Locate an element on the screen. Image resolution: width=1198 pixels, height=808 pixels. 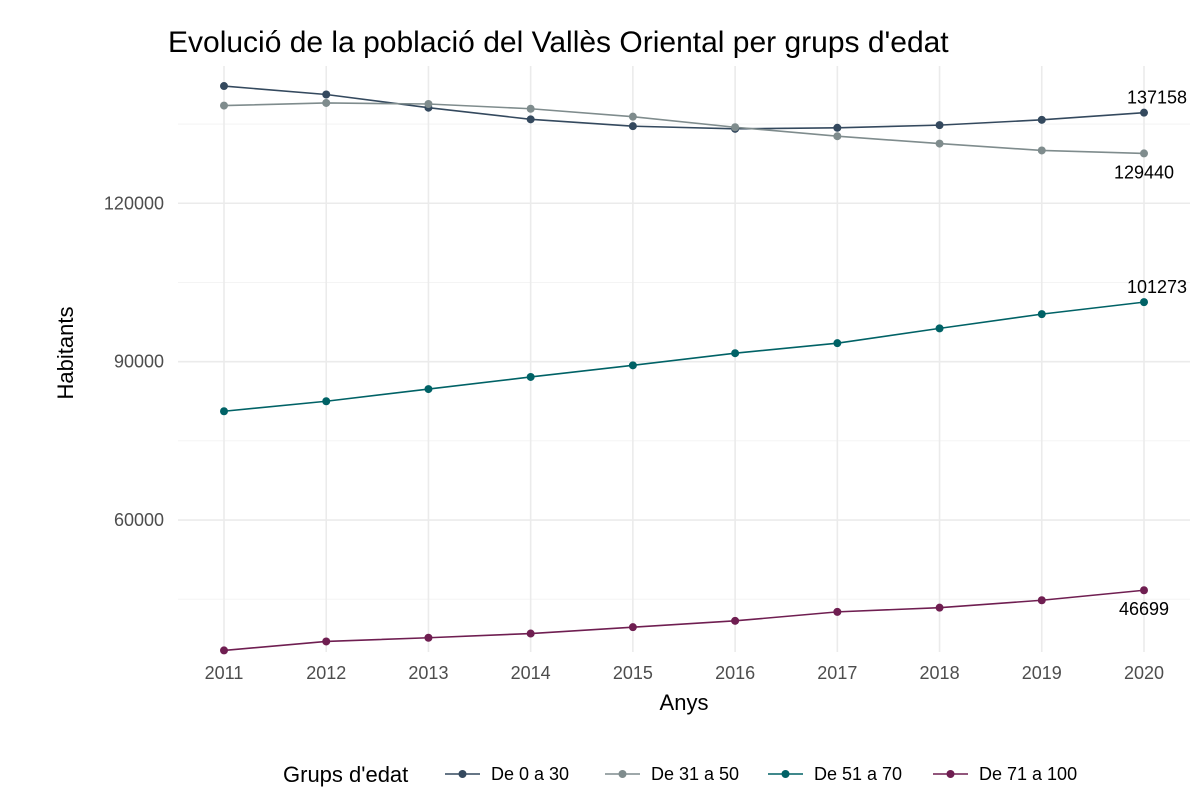
x-tick-label: 2019 is located at coordinates (1042, 673).